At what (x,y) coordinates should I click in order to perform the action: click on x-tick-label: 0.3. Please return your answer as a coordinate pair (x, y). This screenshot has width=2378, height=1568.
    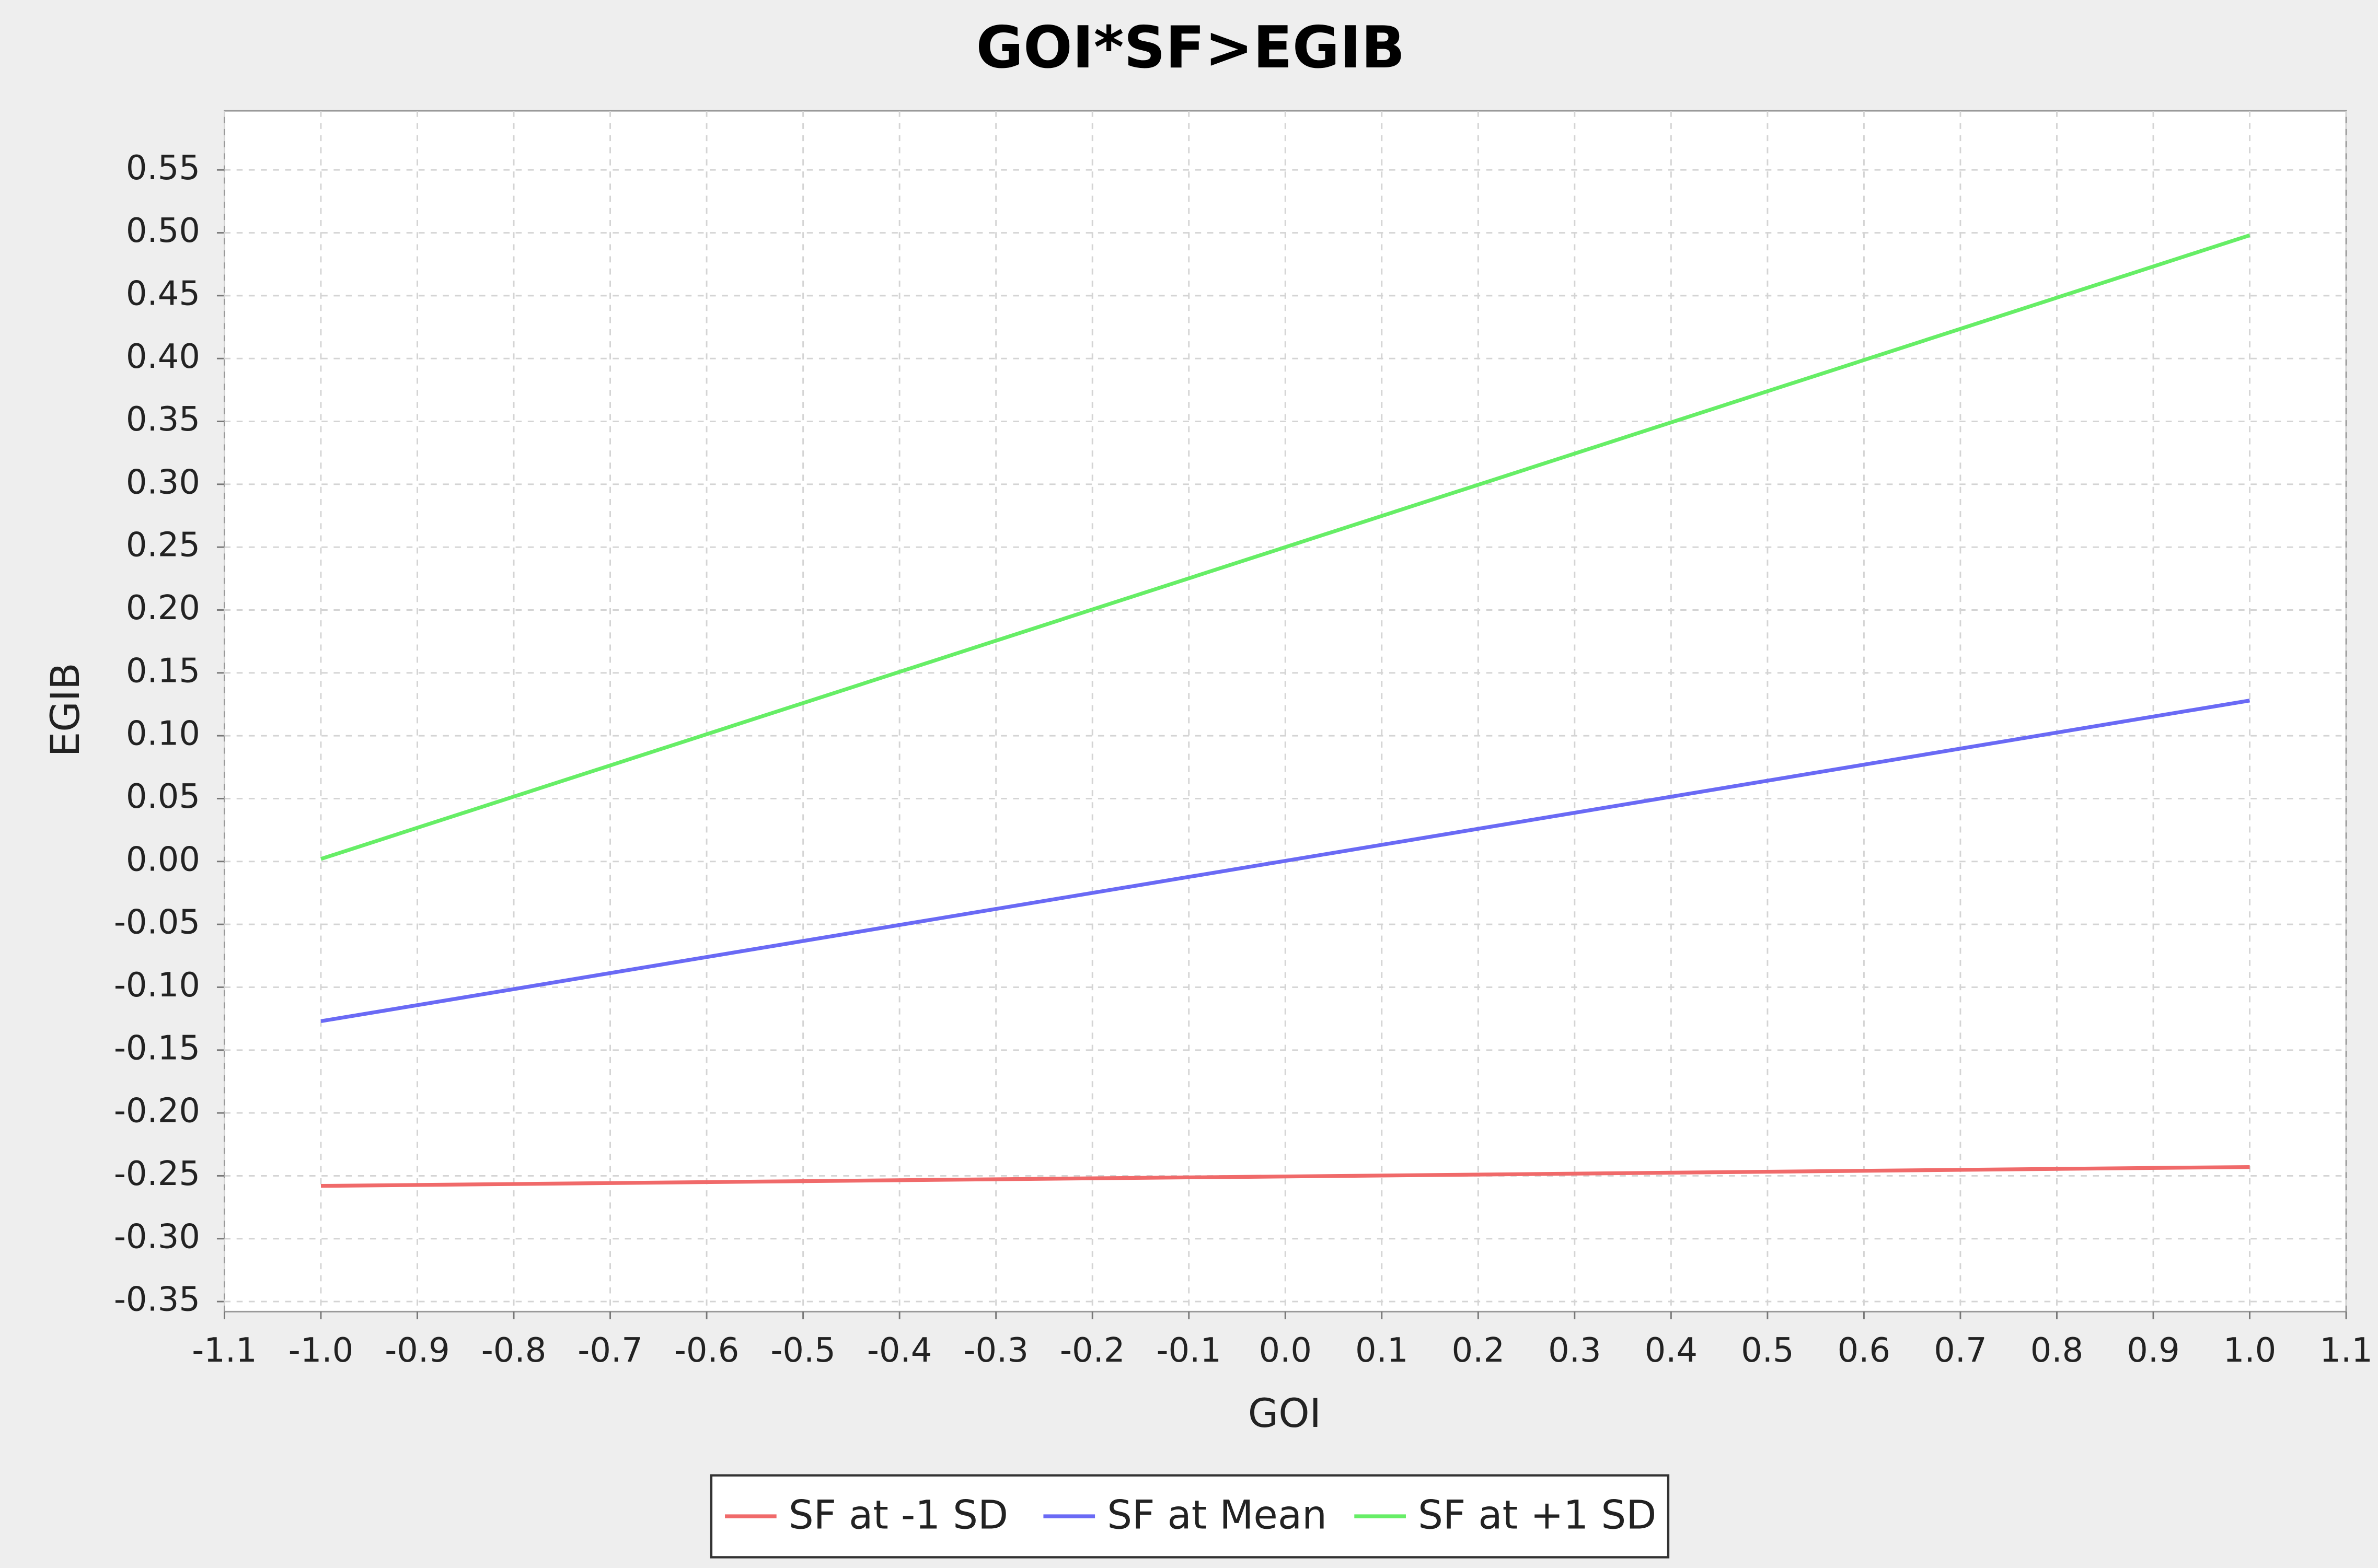
    Looking at the image, I should click on (1574, 1350).